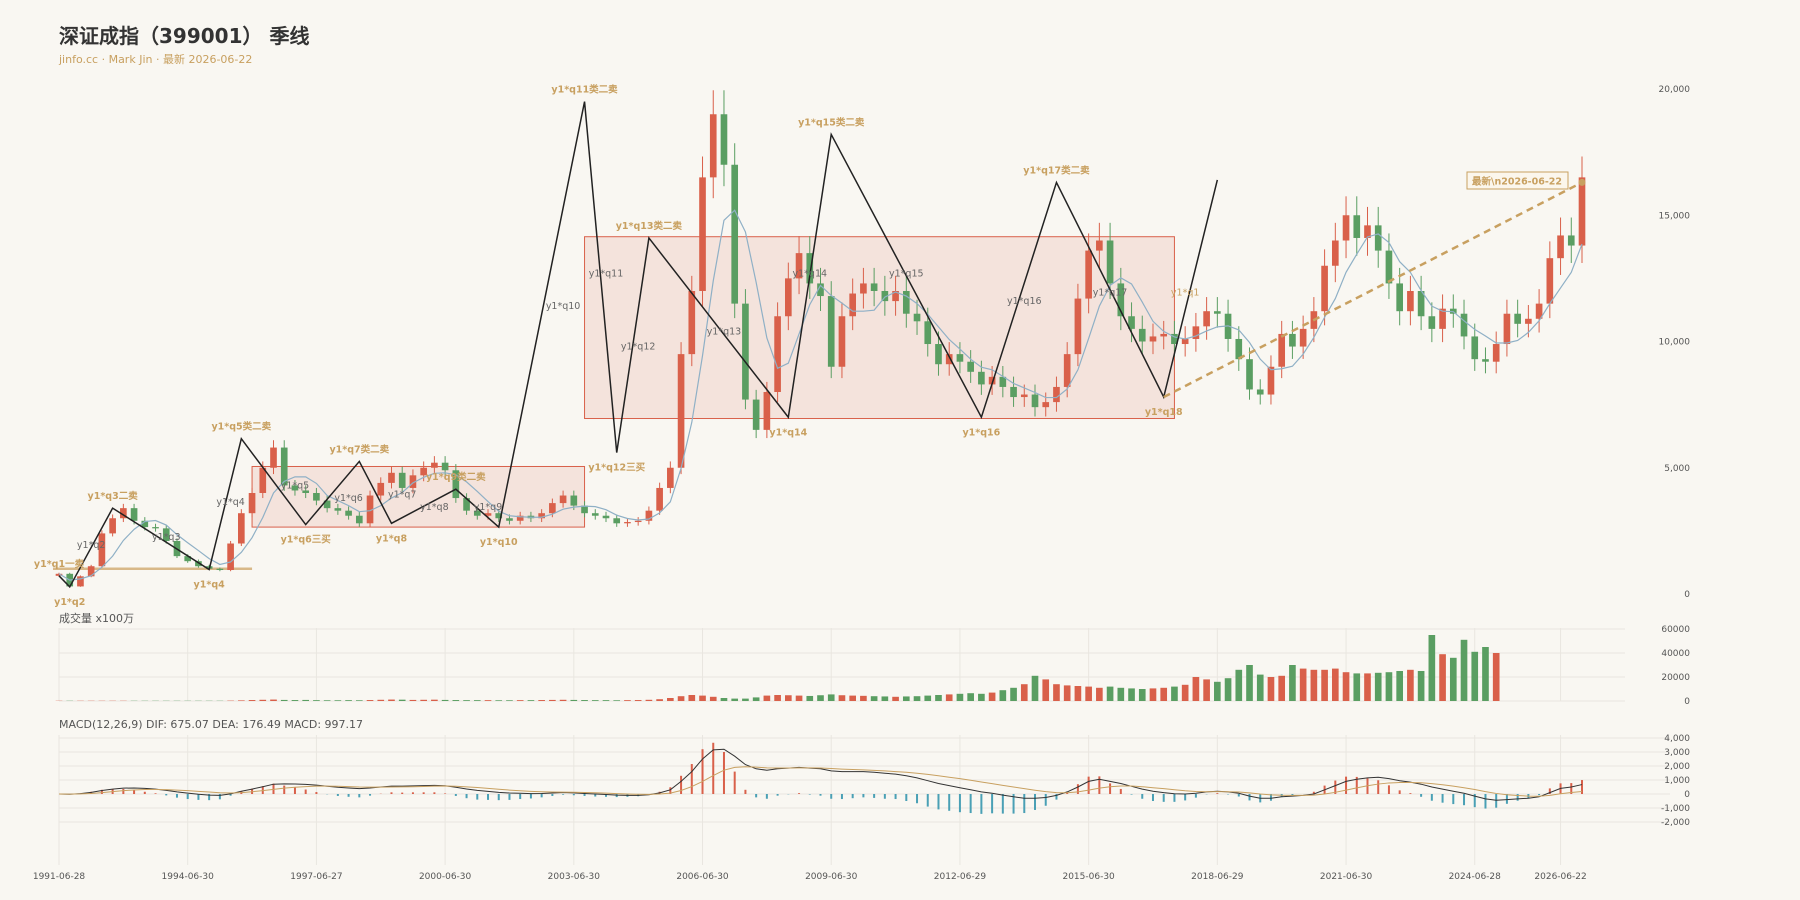  What do you see at coordinates (724, 331) in the screenshot?
I see `point-label: y1*q13` at bounding box center [724, 331].